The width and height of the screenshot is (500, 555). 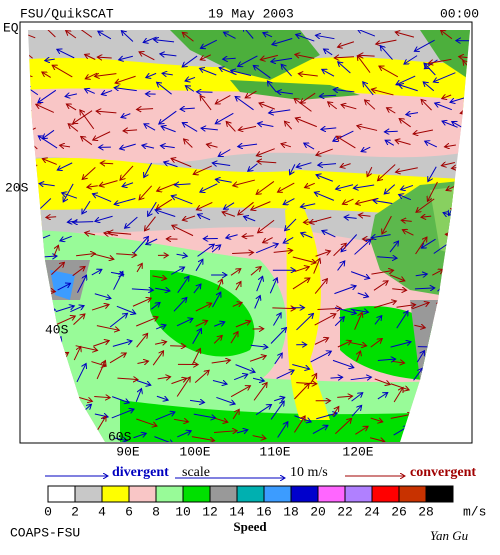 What do you see at coordinates (291, 511) in the screenshot?
I see `colorbar-label: 18` at bounding box center [291, 511].